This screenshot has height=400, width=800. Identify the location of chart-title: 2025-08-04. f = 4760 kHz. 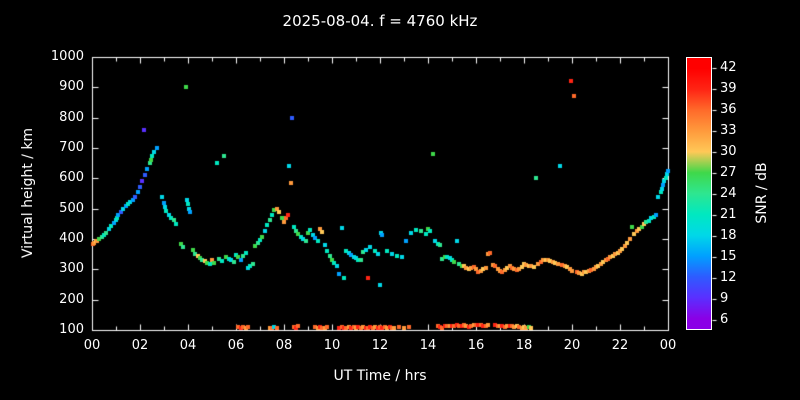
(380, 21).